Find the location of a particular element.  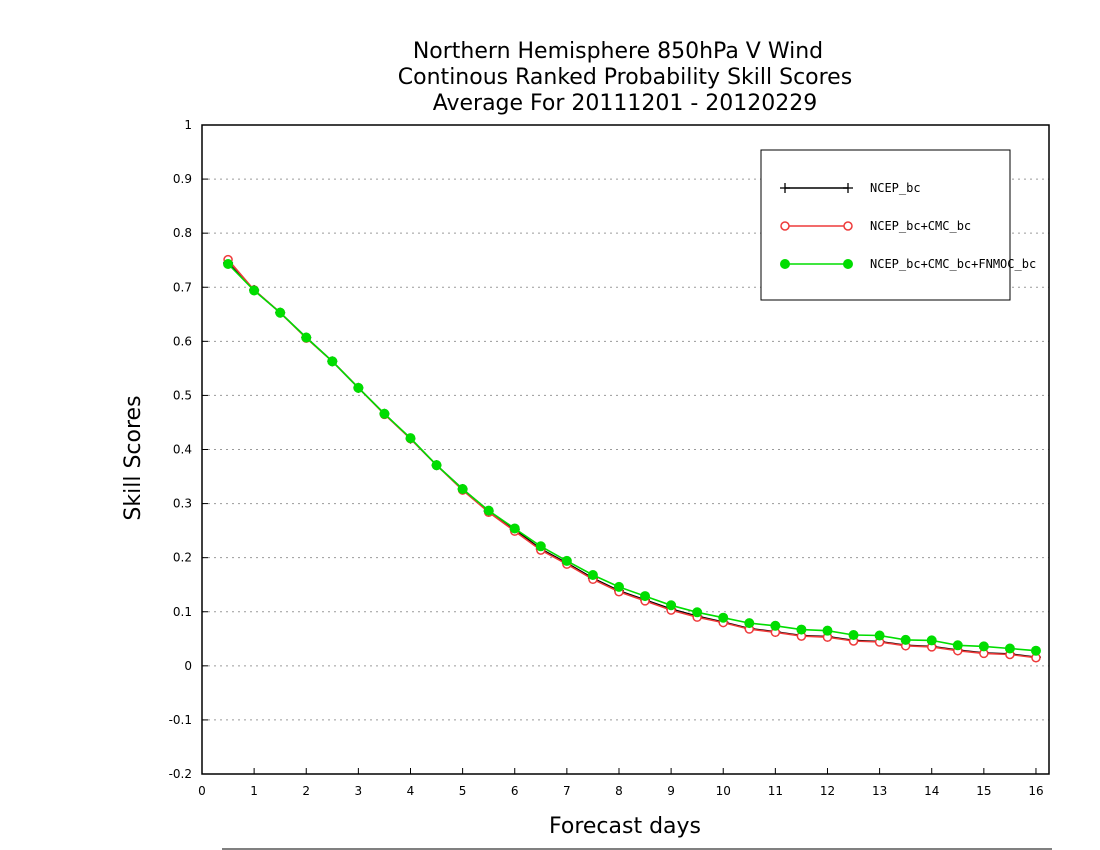

x-axis-label: Forecast days is located at coordinates (625, 826).